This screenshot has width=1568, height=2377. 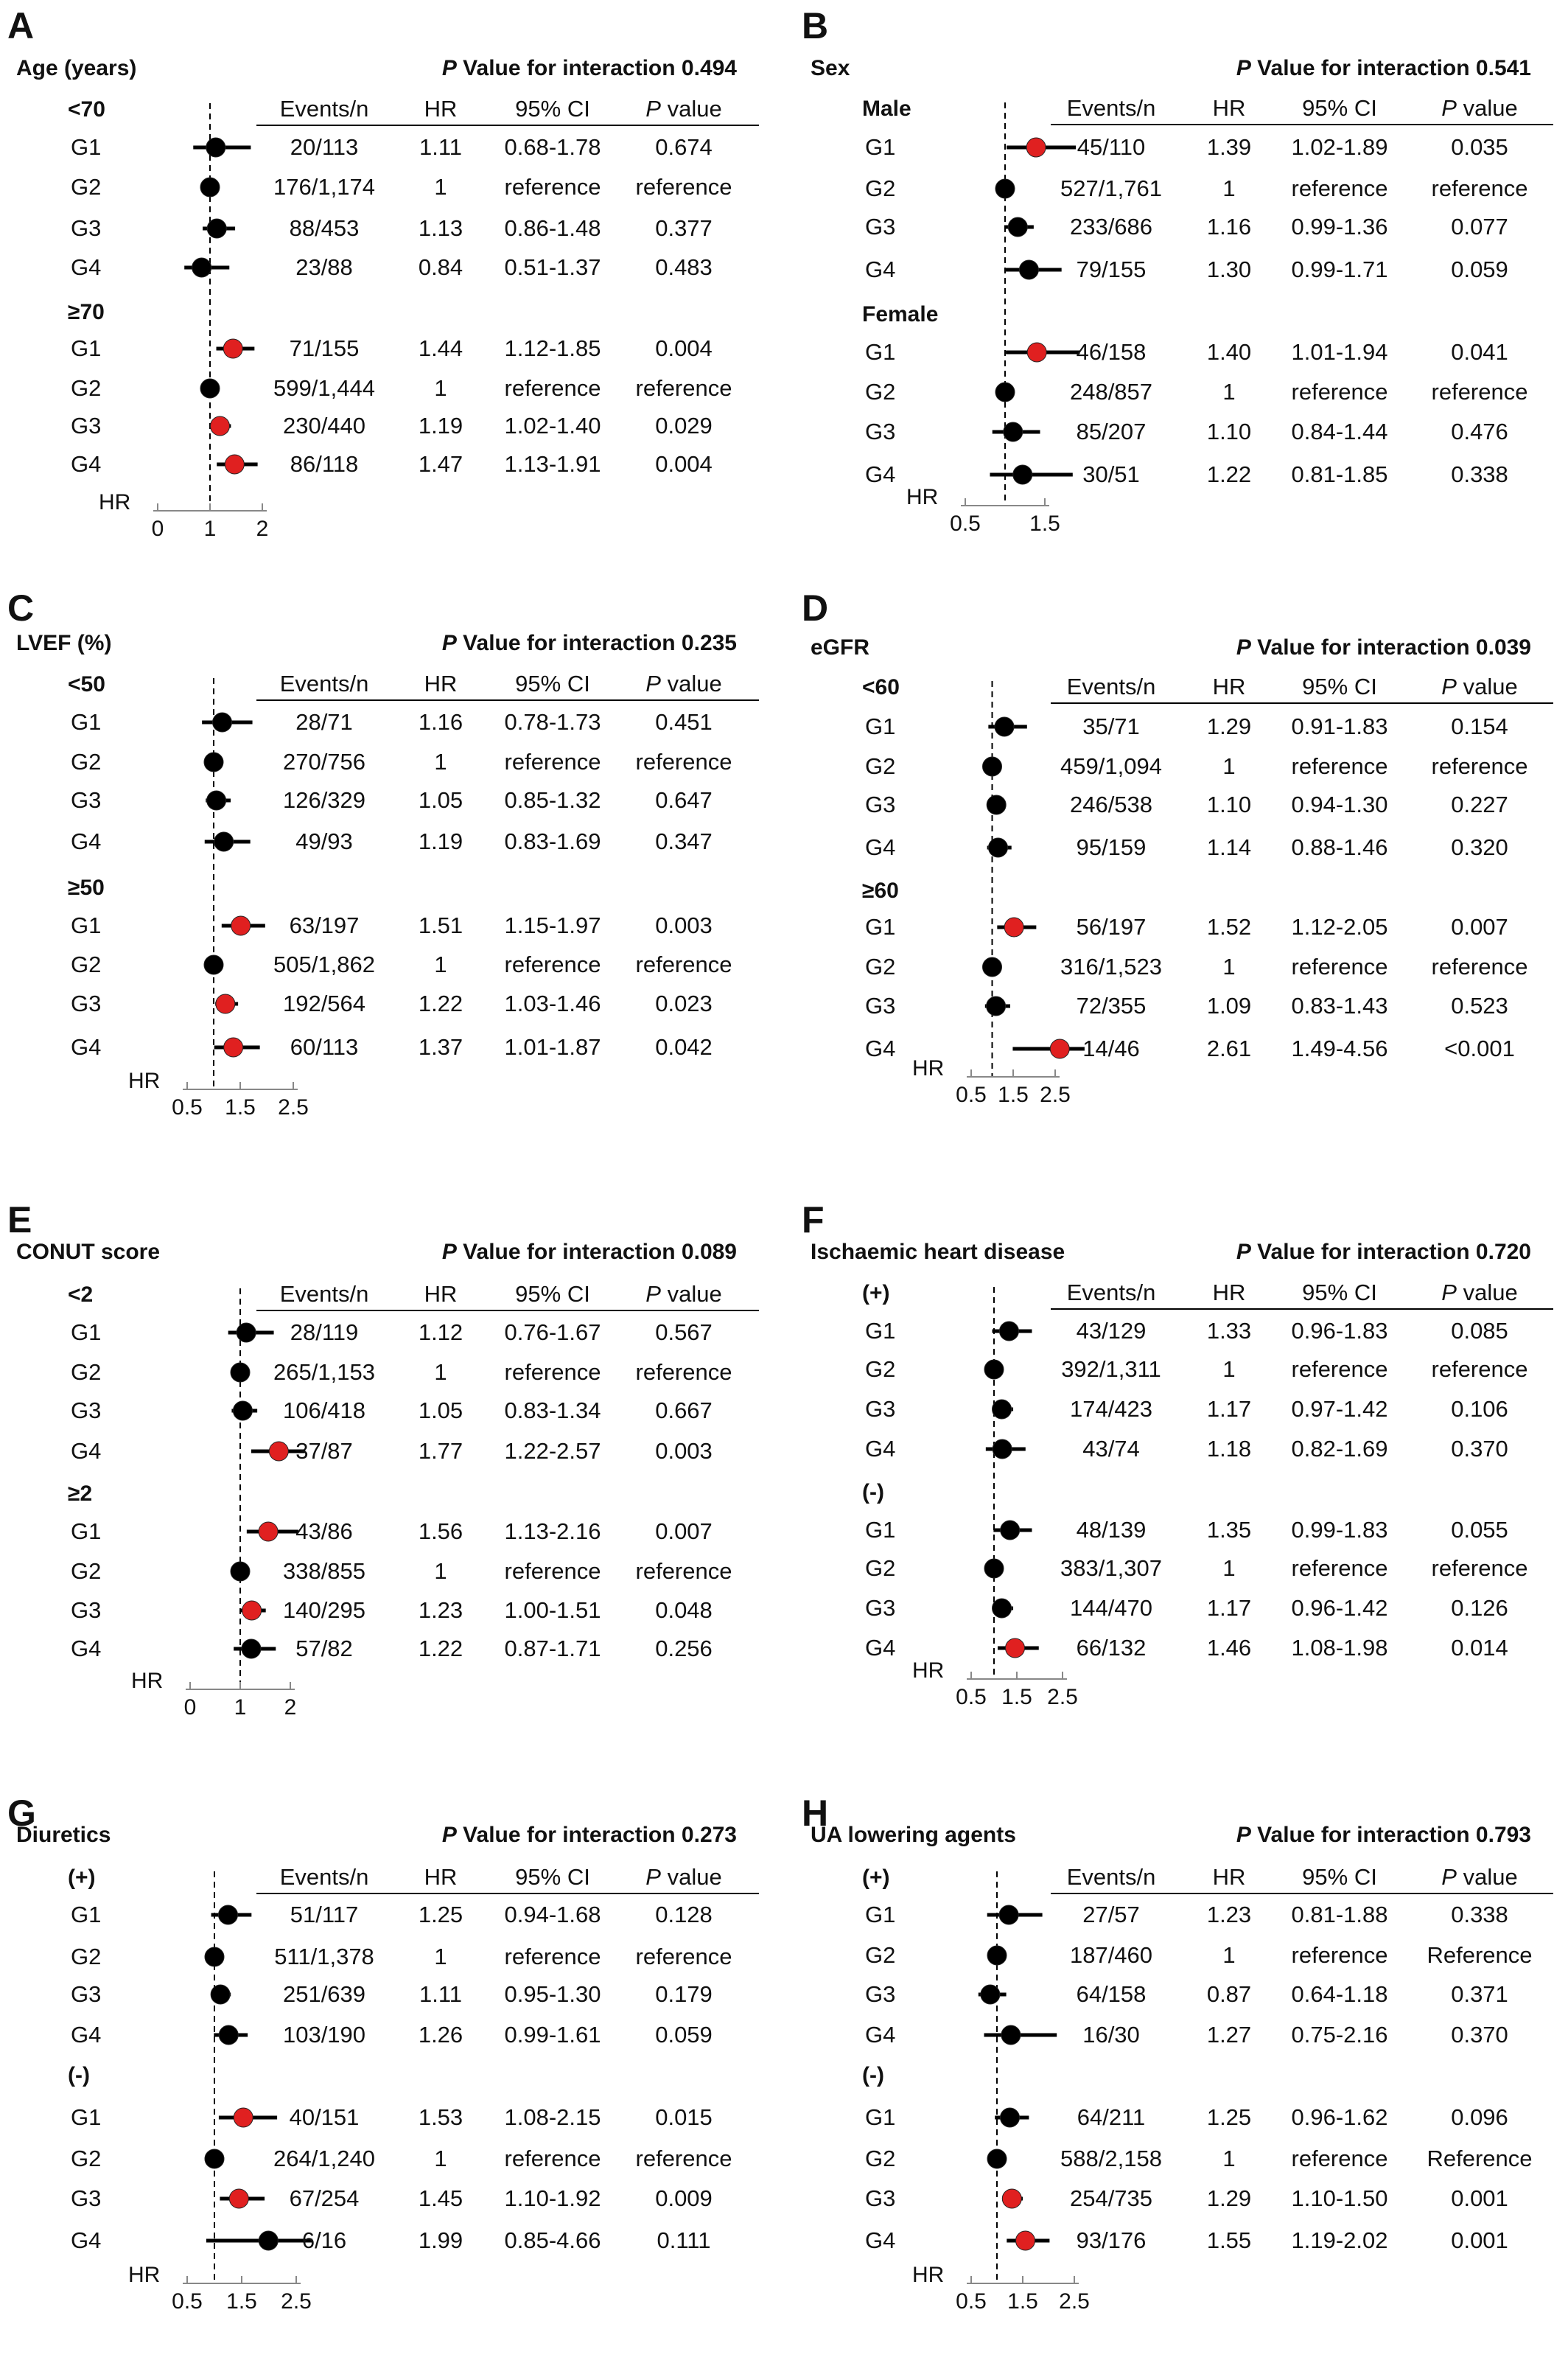 What do you see at coordinates (1503, 1835) in the screenshot?
I see `interaction-p-number: 0.793` at bounding box center [1503, 1835].